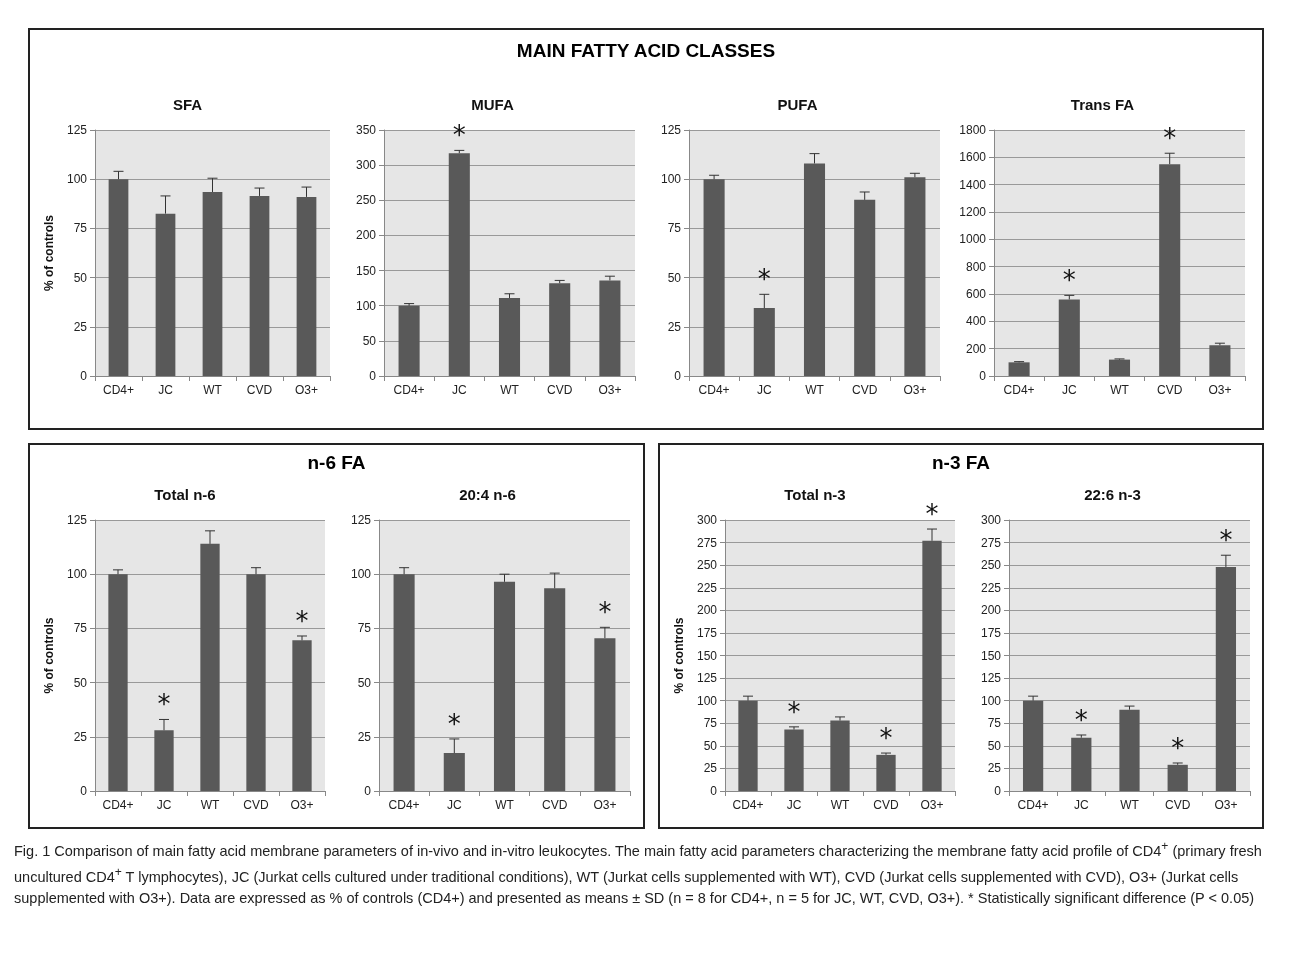  I want to click on y-tick-label: 1400, so click(973, 184).